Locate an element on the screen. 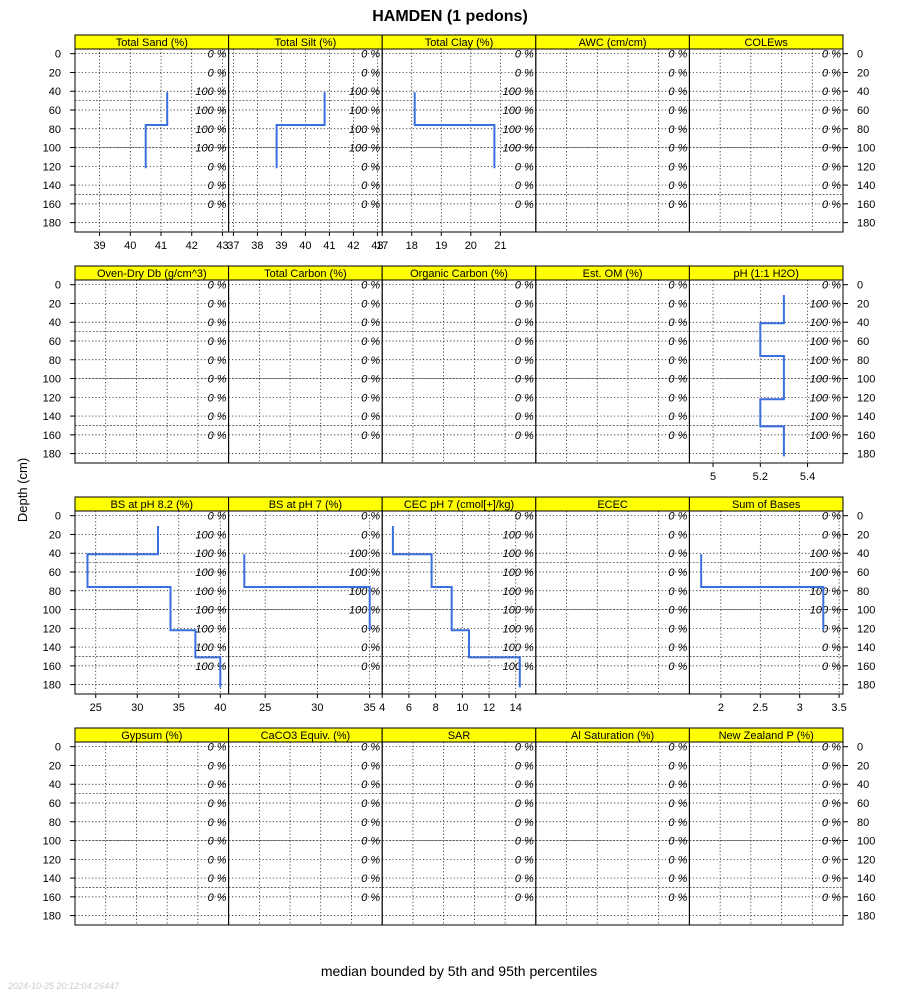 This screenshot has height=1000, width=900. panel-title: Oven-Dry Db (g/cm^3) is located at coordinates (152, 274).